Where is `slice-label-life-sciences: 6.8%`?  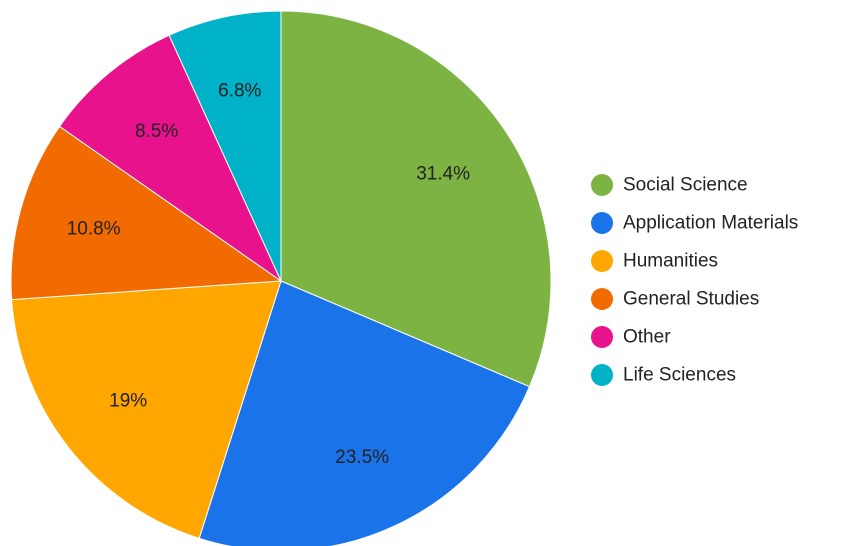 slice-label-life-sciences: 6.8% is located at coordinates (239, 91).